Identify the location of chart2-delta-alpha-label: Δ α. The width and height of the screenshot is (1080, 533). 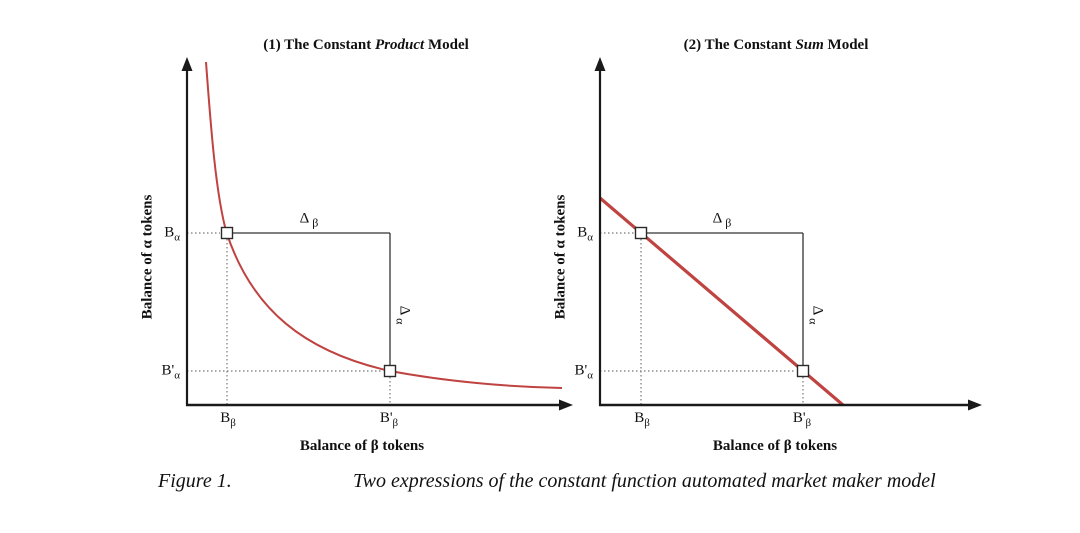
(816, 315).